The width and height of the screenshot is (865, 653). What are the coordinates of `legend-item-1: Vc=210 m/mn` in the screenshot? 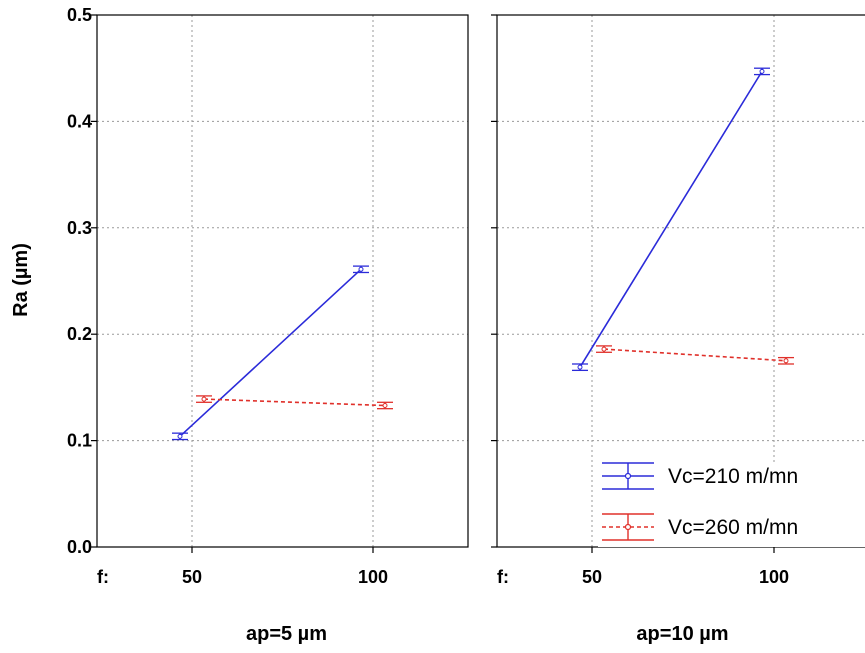 It's located at (700, 476).